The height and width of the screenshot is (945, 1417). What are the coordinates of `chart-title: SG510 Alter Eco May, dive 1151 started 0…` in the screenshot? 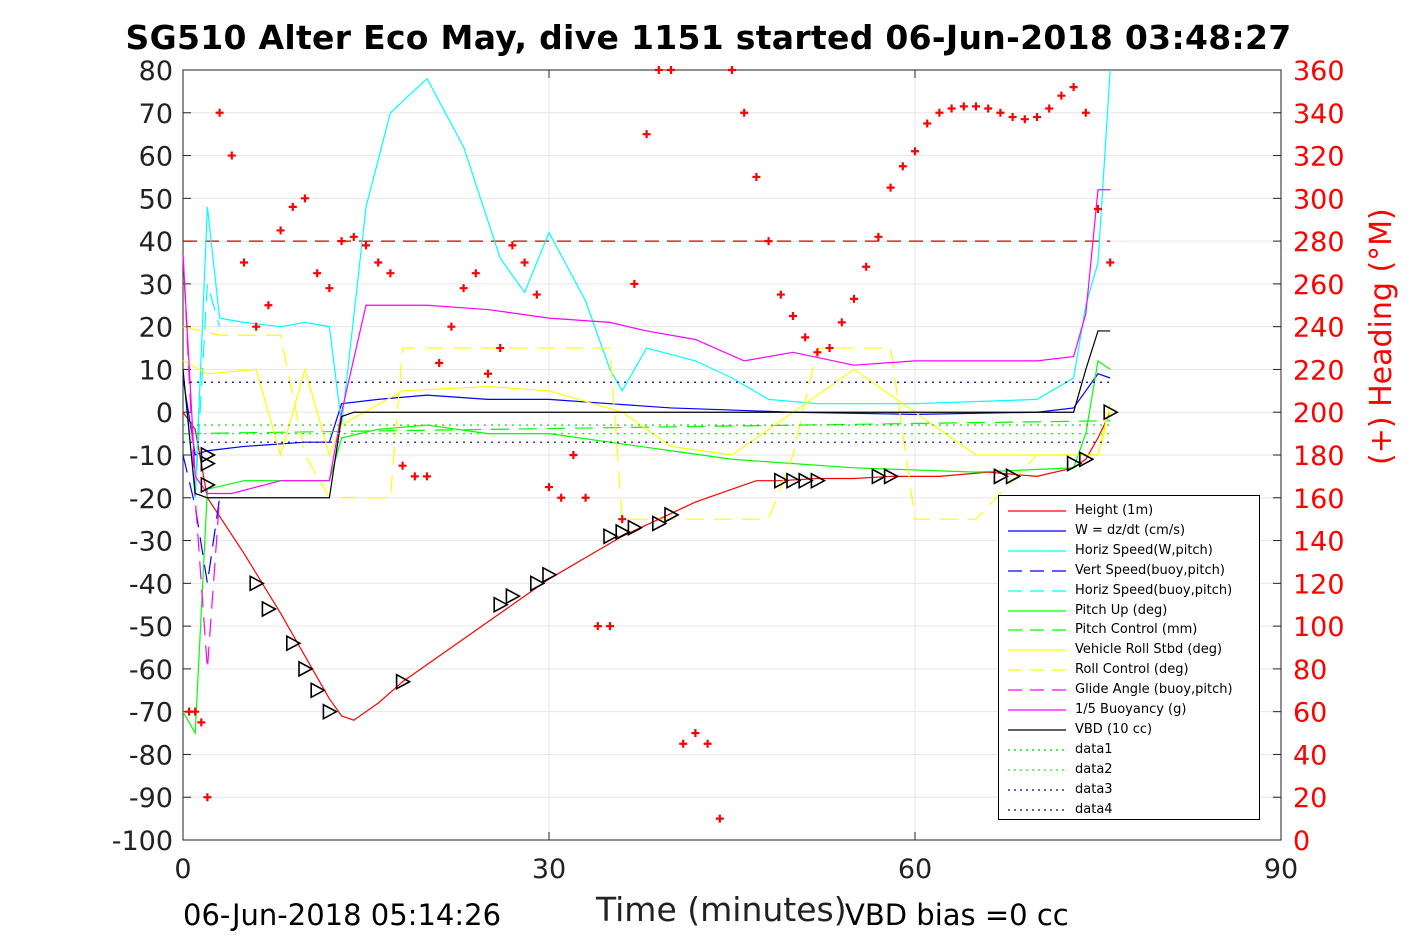 It's located at (708, 37).